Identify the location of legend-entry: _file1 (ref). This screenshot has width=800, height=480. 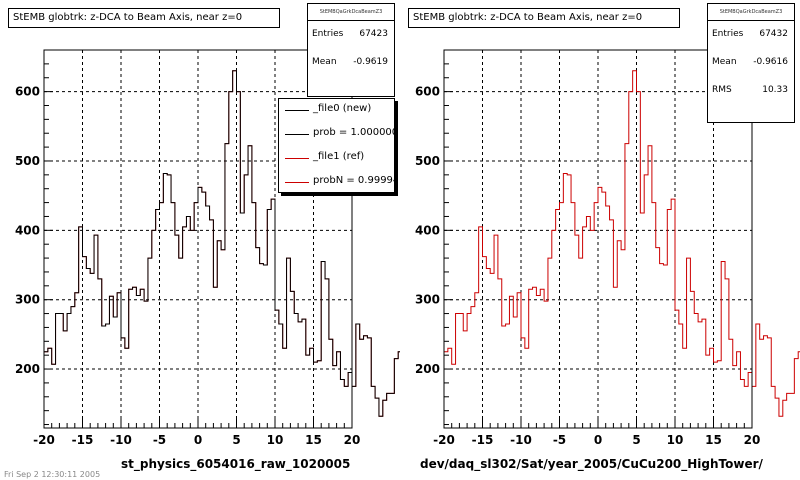
(336, 159).